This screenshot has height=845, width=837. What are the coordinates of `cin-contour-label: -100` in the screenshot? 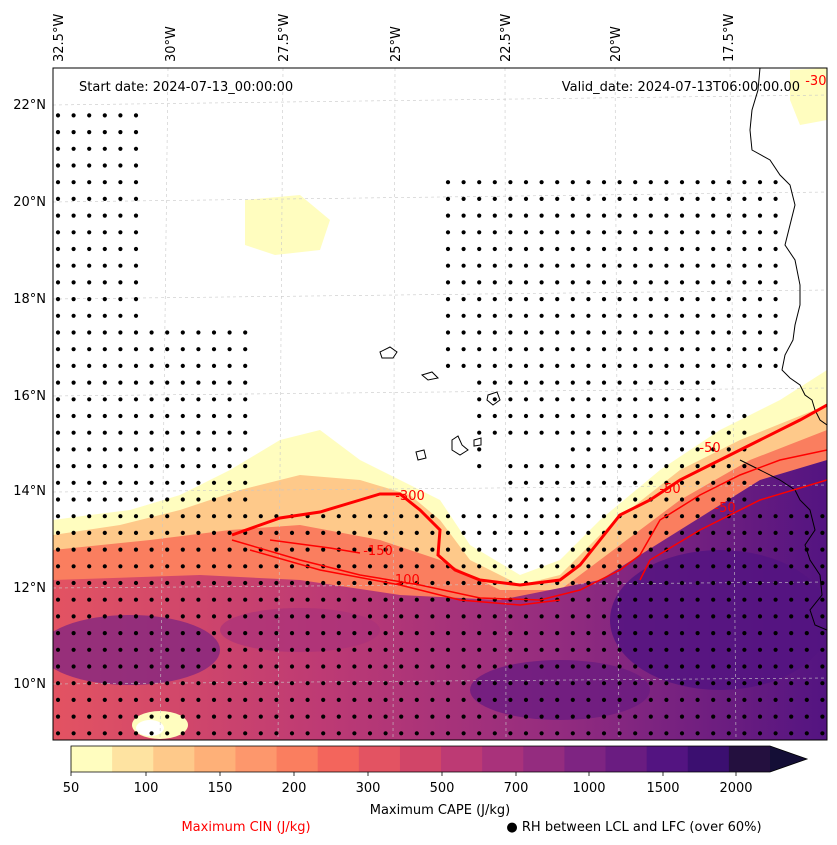 It's located at (405, 580).